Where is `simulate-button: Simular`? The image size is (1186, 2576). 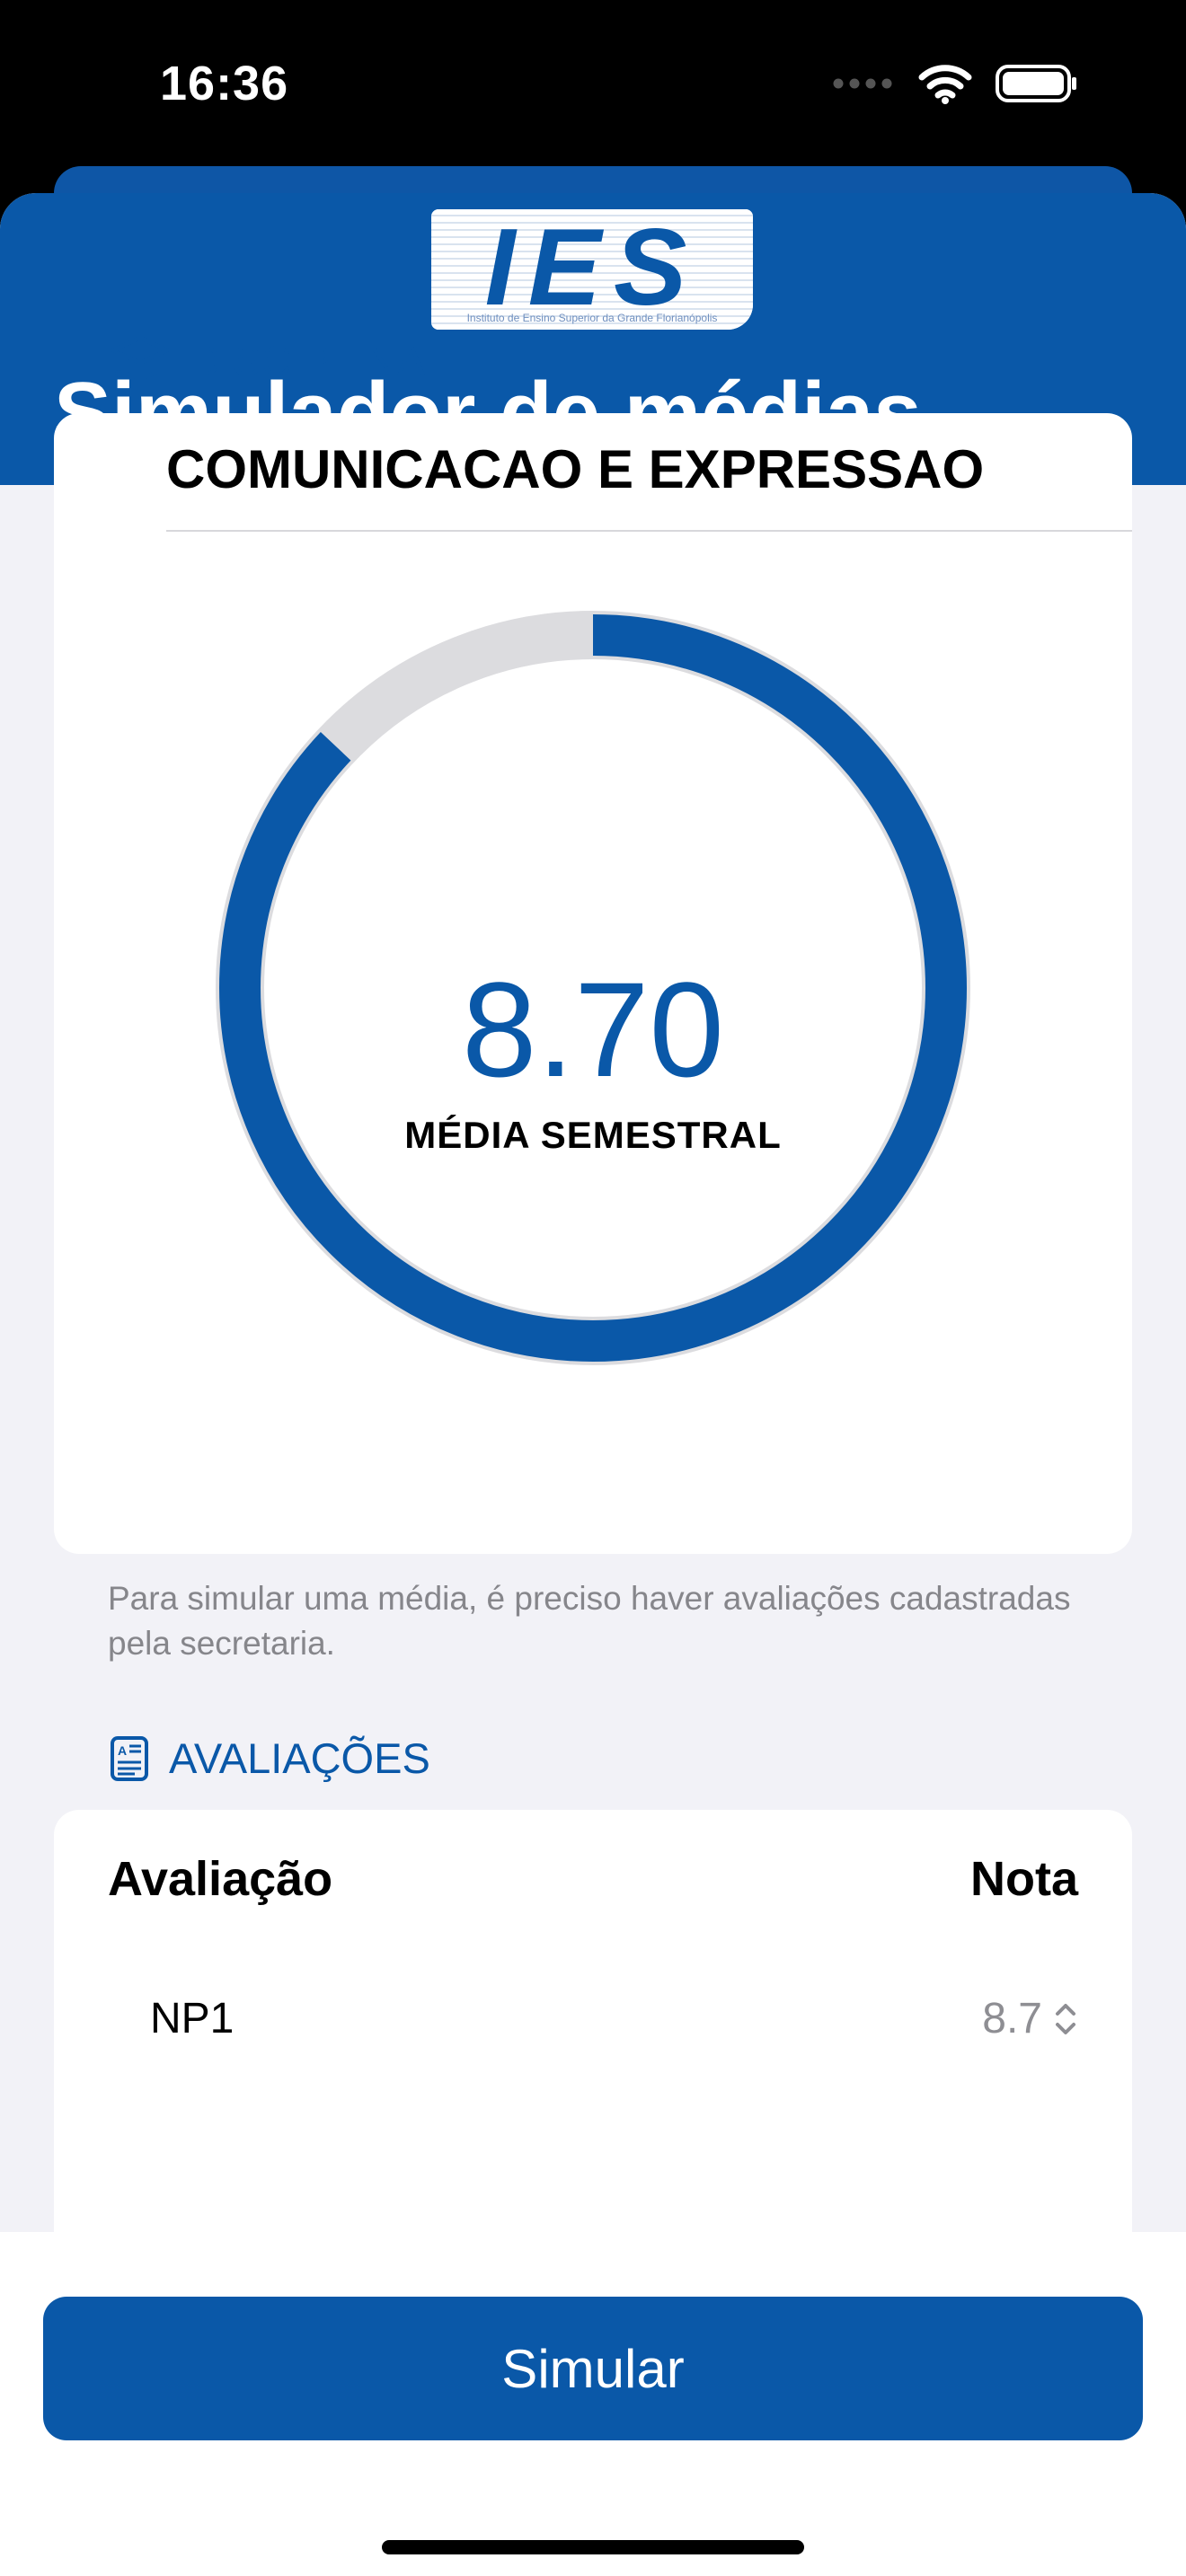
simulate-button: Simular is located at coordinates (593, 2368).